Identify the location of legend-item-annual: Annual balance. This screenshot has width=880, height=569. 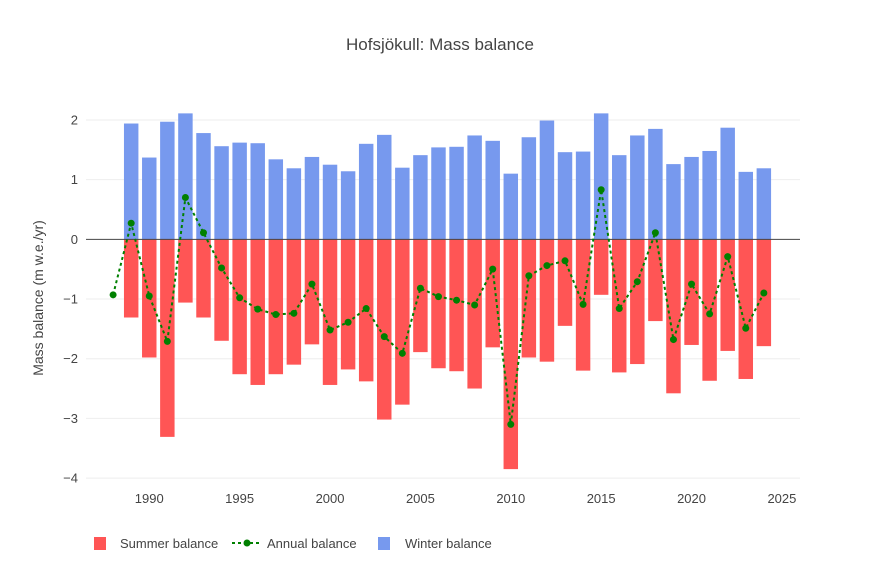
(294, 543).